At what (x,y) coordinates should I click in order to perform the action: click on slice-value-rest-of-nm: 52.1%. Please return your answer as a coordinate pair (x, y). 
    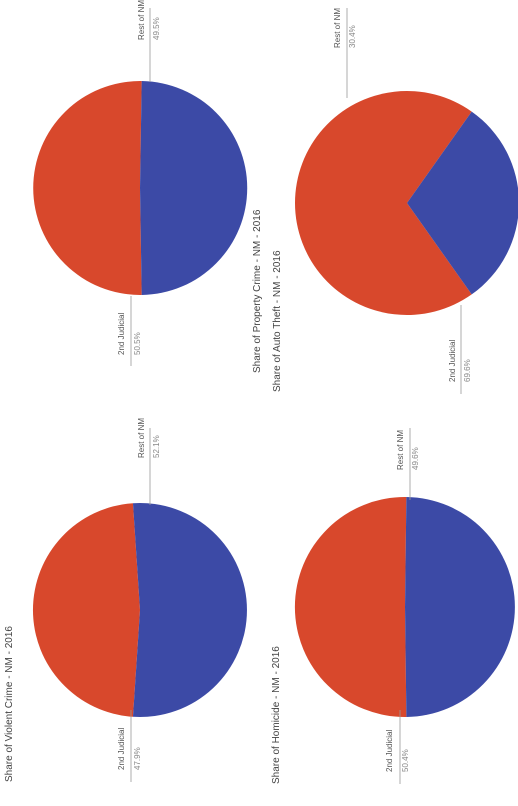
    Looking at the image, I should click on (156, 446).